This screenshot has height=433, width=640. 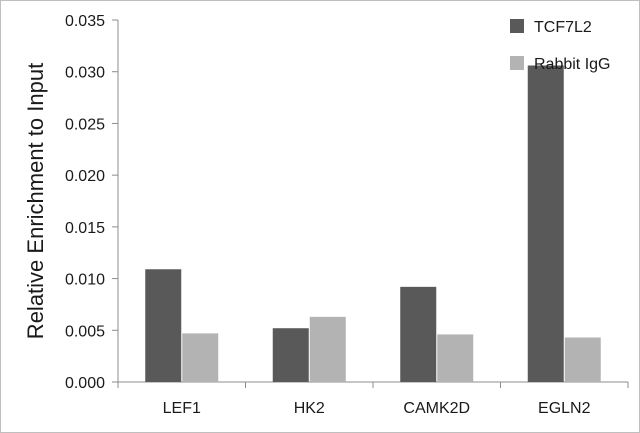 What do you see at coordinates (85, 383) in the screenshot?
I see `y-tick-label: 0.000` at bounding box center [85, 383].